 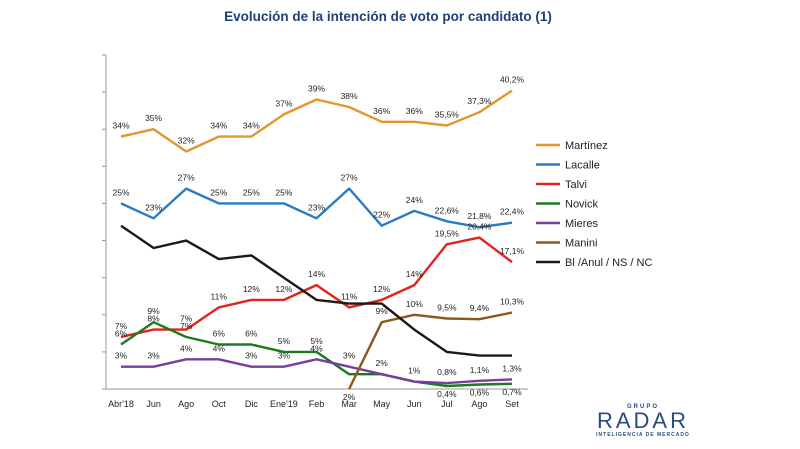 What do you see at coordinates (251, 404) in the screenshot?
I see `x-tick-label: Dic` at bounding box center [251, 404].